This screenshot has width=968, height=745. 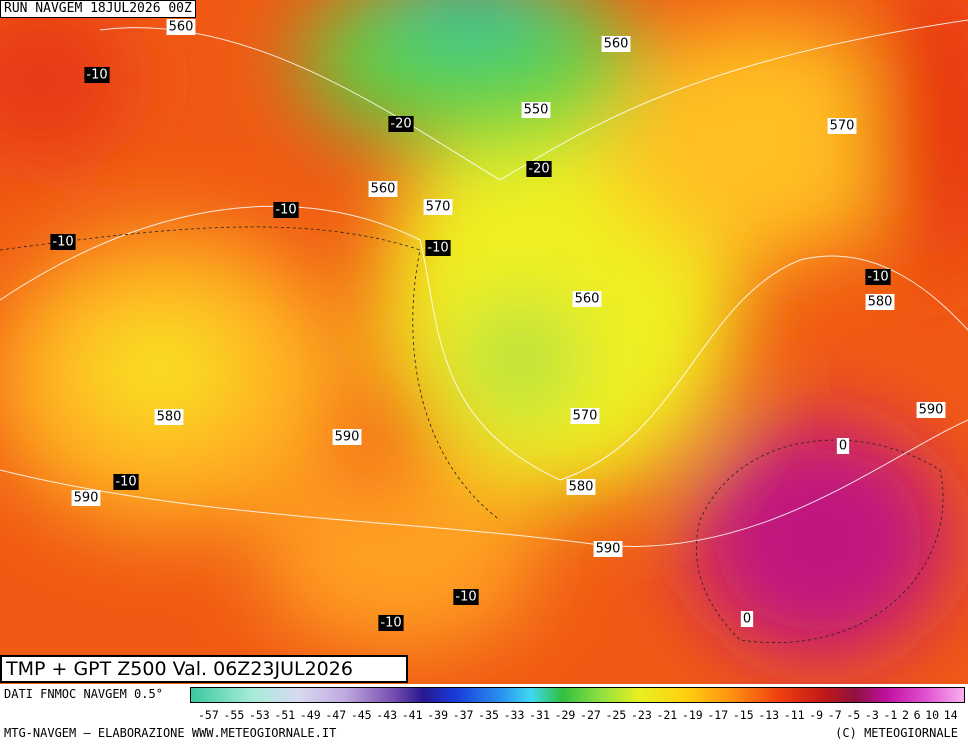 I want to click on scale-label: -57, so click(x=208, y=715).